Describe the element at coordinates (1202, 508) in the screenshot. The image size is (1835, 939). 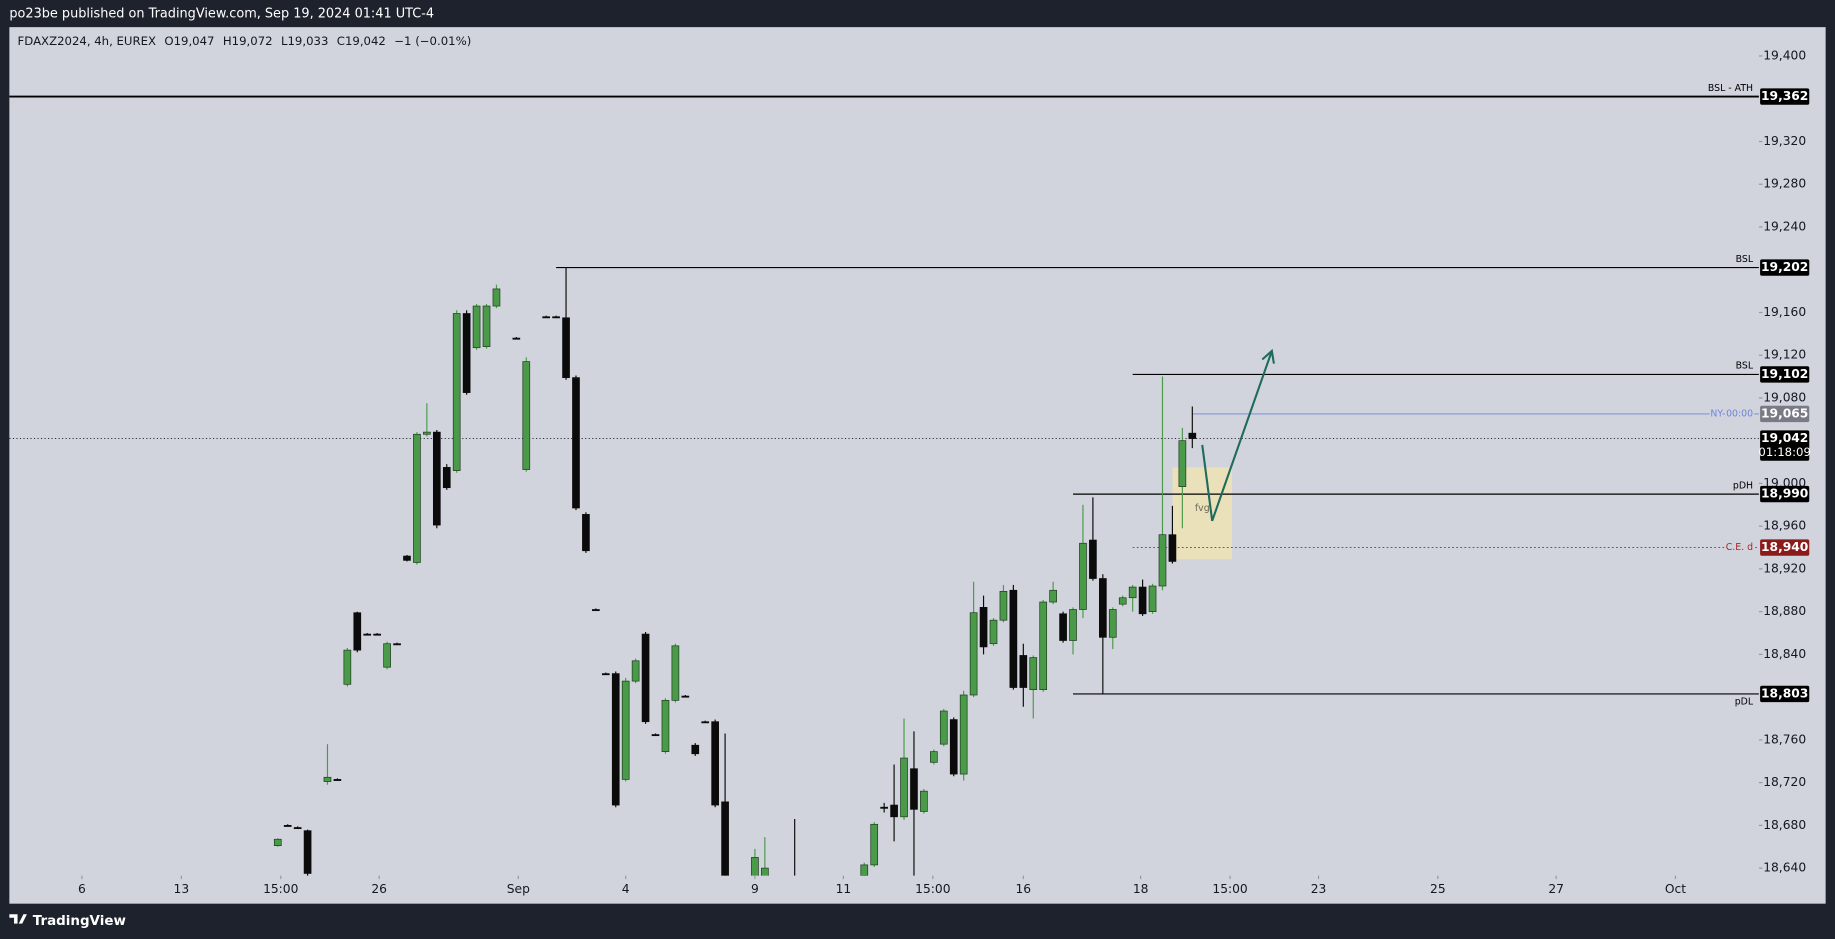
I see `fvg-label: fvg` at that location.